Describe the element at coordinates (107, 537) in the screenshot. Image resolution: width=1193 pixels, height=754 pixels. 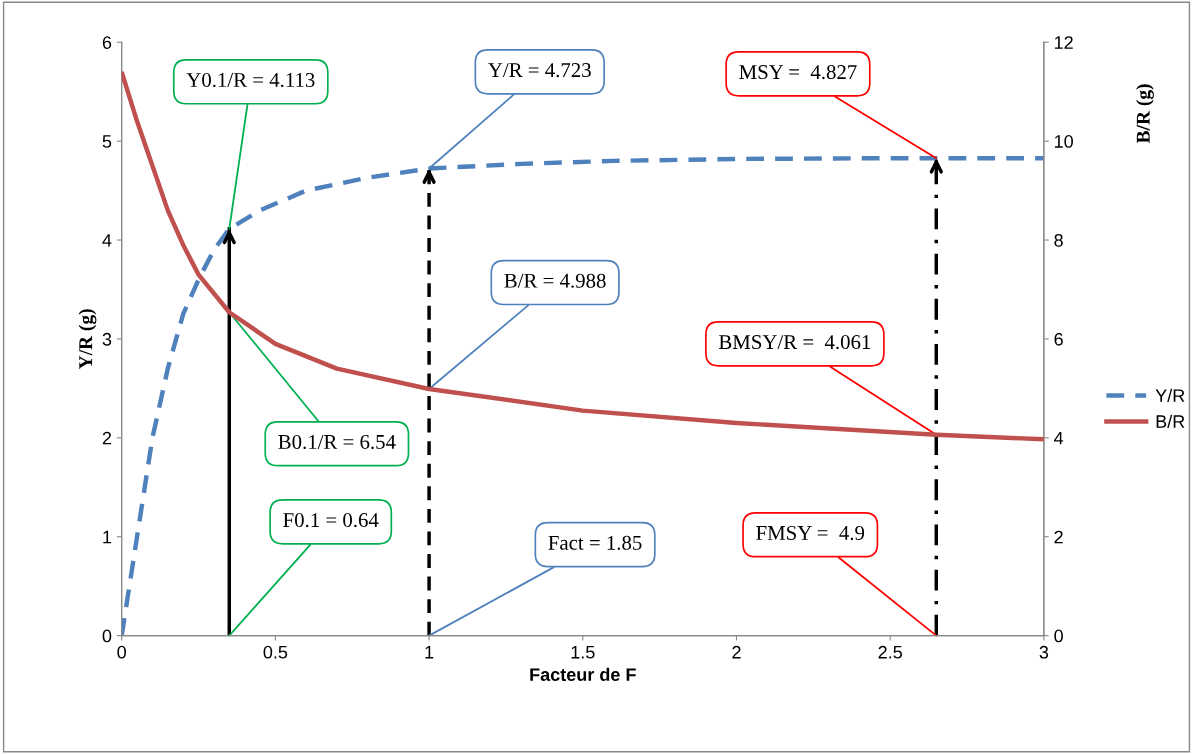
I see `y-tick-label: 1` at that location.